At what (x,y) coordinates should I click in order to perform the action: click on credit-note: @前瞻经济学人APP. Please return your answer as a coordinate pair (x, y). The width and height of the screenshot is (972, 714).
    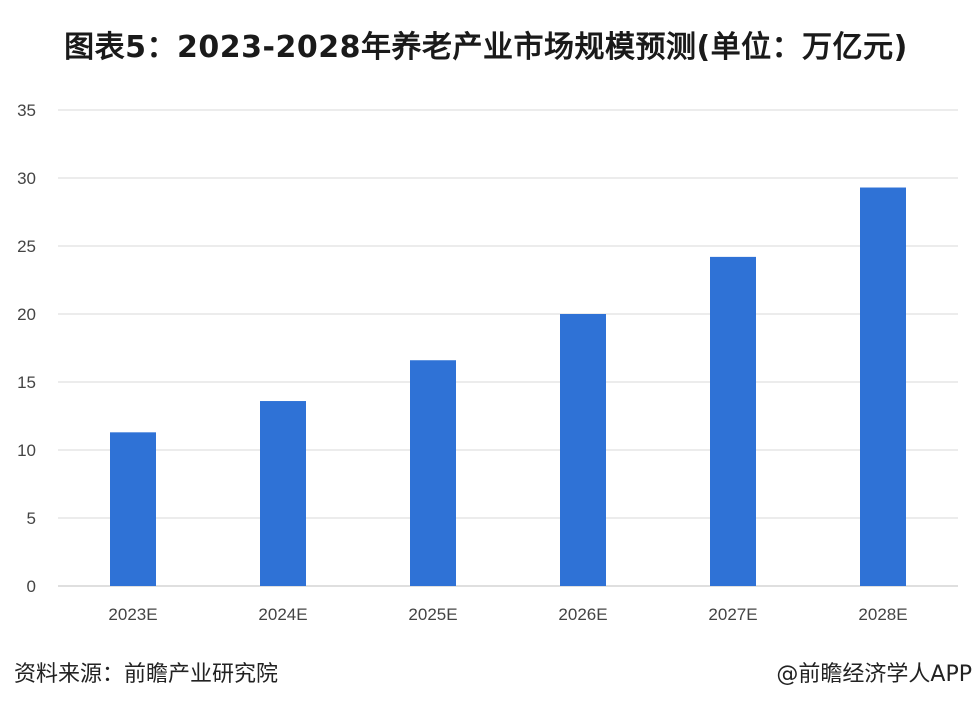
    Looking at the image, I should click on (874, 674).